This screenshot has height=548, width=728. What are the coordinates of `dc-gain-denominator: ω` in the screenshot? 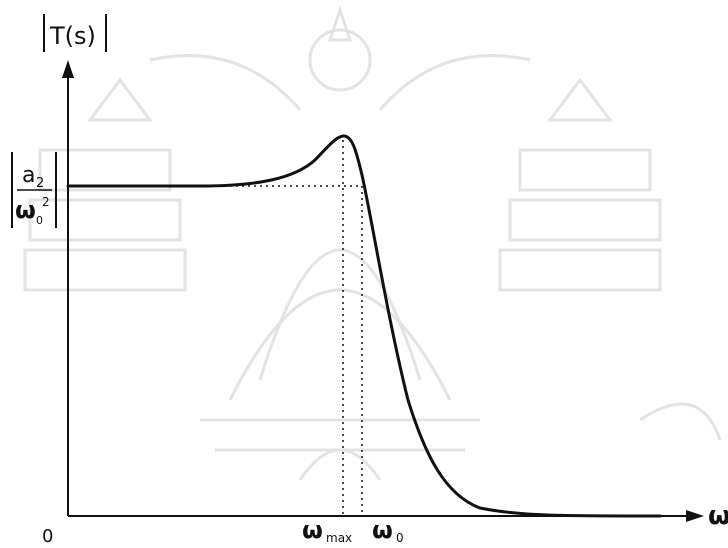 It's located at (25, 210).